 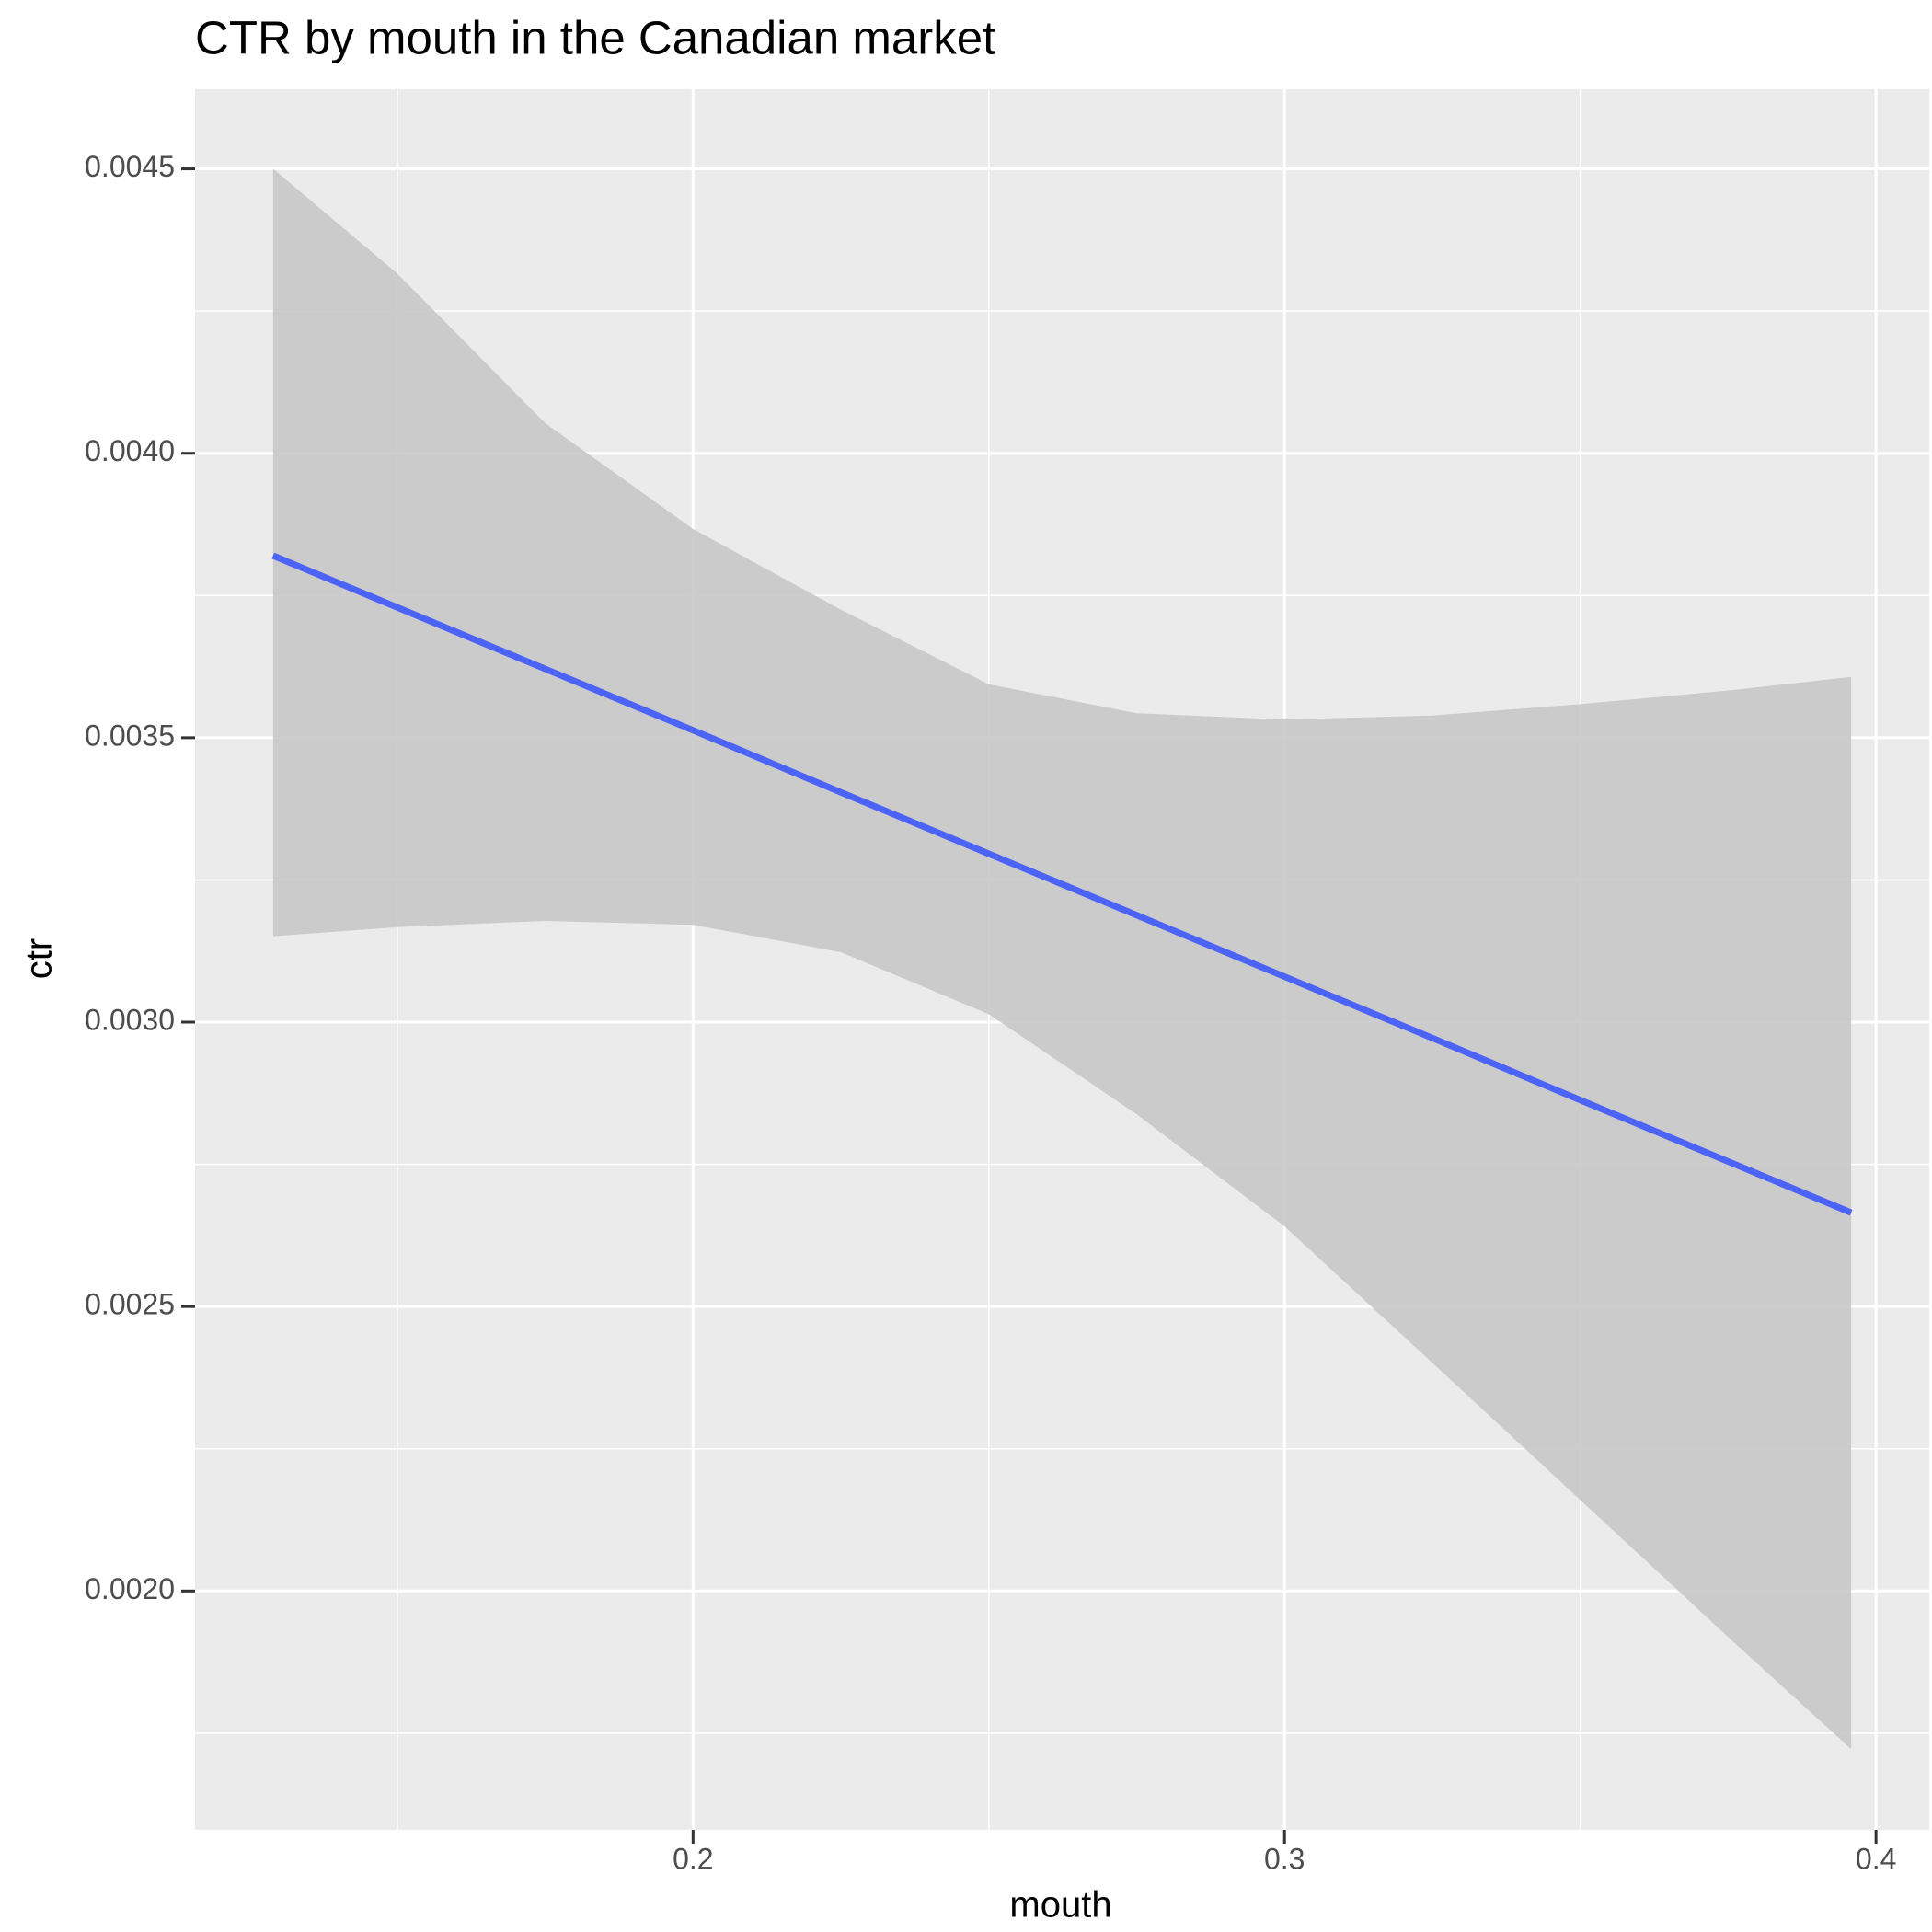 I want to click on y-tick-label: 0.0025, so click(x=130, y=1304).